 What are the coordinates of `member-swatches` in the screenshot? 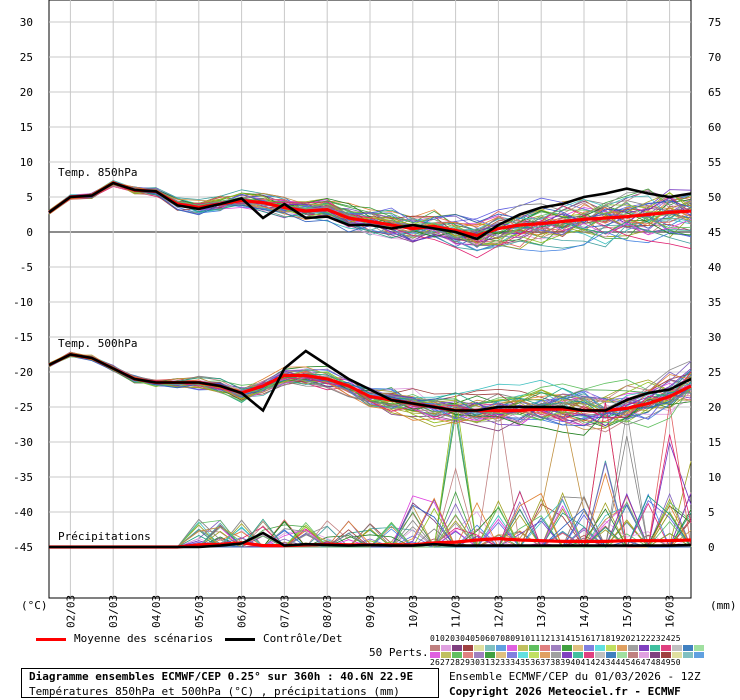 It's located at (567, 652).